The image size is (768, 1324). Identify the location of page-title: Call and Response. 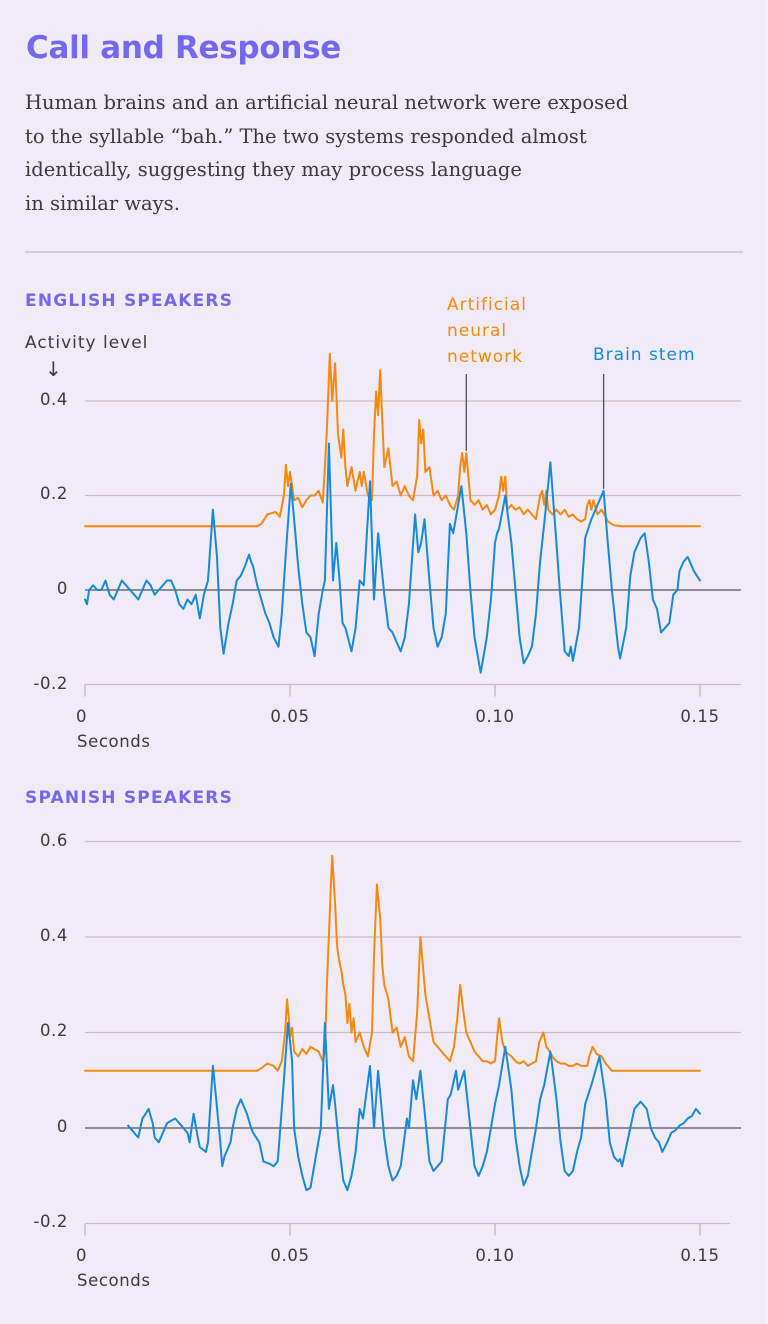
(183, 48).